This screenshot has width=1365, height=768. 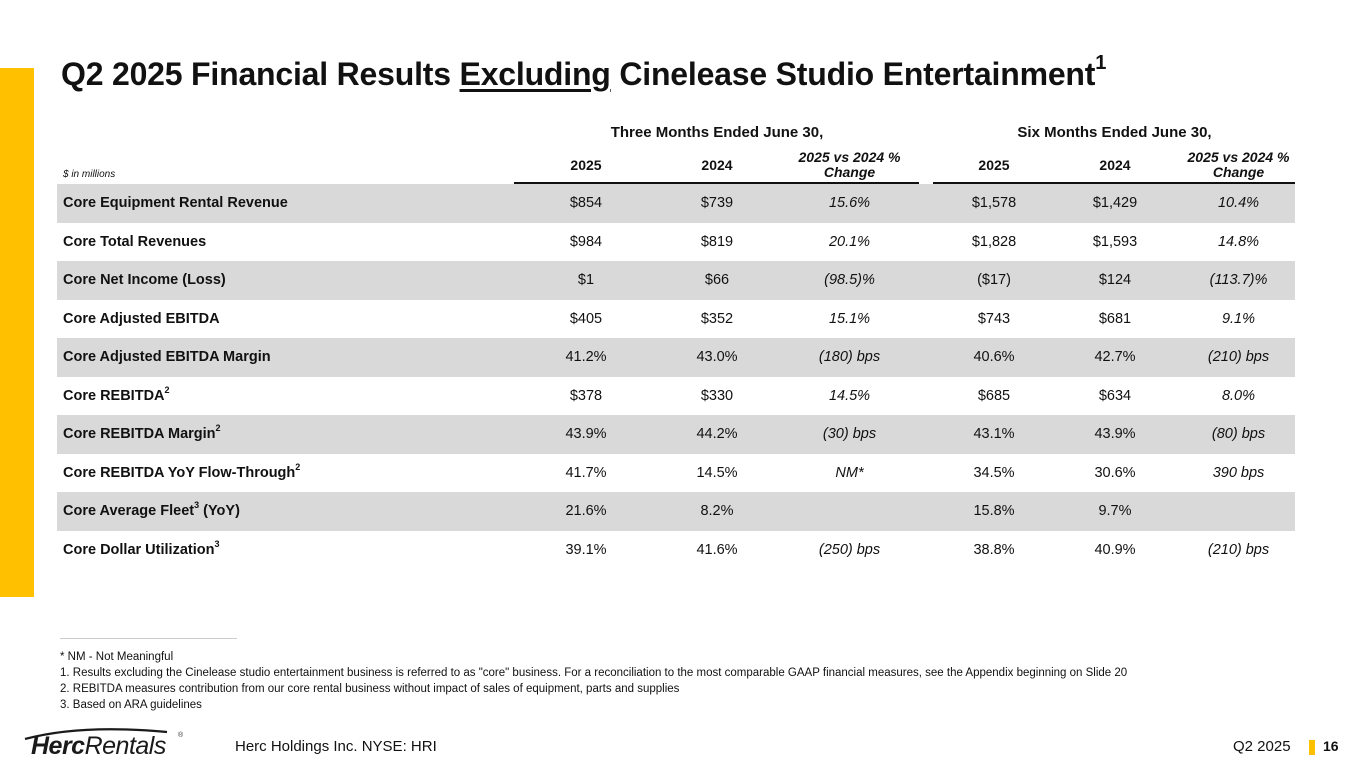 What do you see at coordinates (141, 548) in the screenshot?
I see `row-label: Core Dollar Utilization3` at bounding box center [141, 548].